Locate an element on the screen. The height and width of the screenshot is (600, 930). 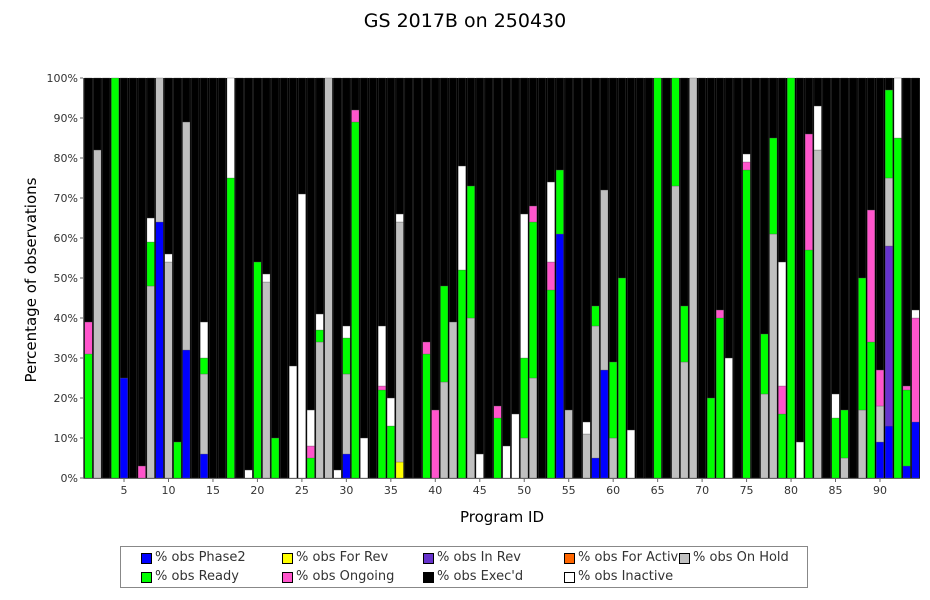
legend-label: % obs Ready is located at coordinates (197, 576).